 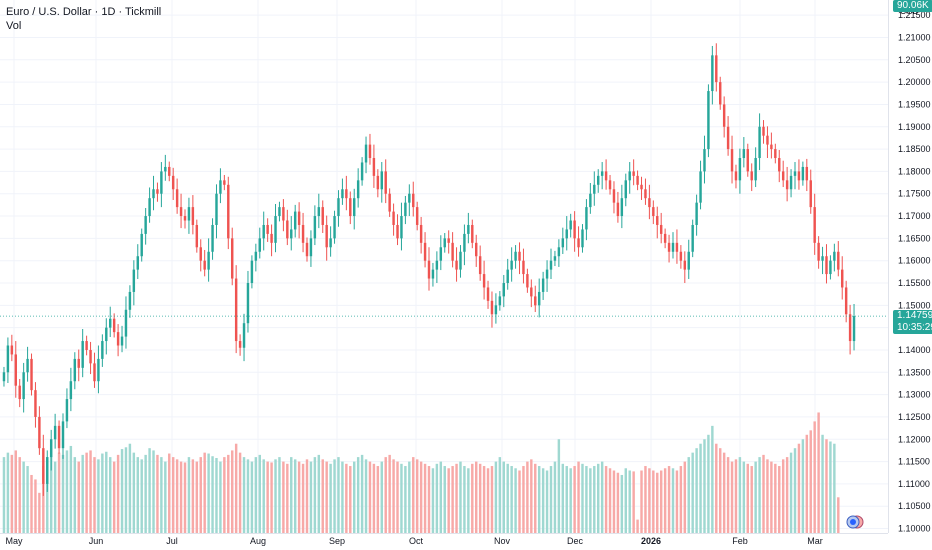 I want to click on price-tick-label: 1.11500, so click(x=914, y=462).